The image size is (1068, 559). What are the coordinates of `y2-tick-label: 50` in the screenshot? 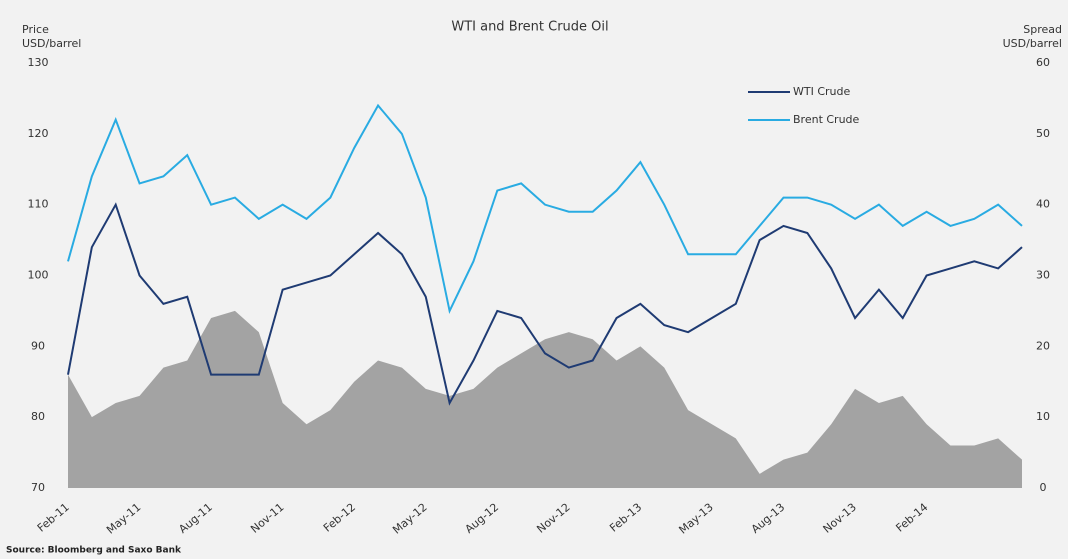 It's located at (1043, 133).